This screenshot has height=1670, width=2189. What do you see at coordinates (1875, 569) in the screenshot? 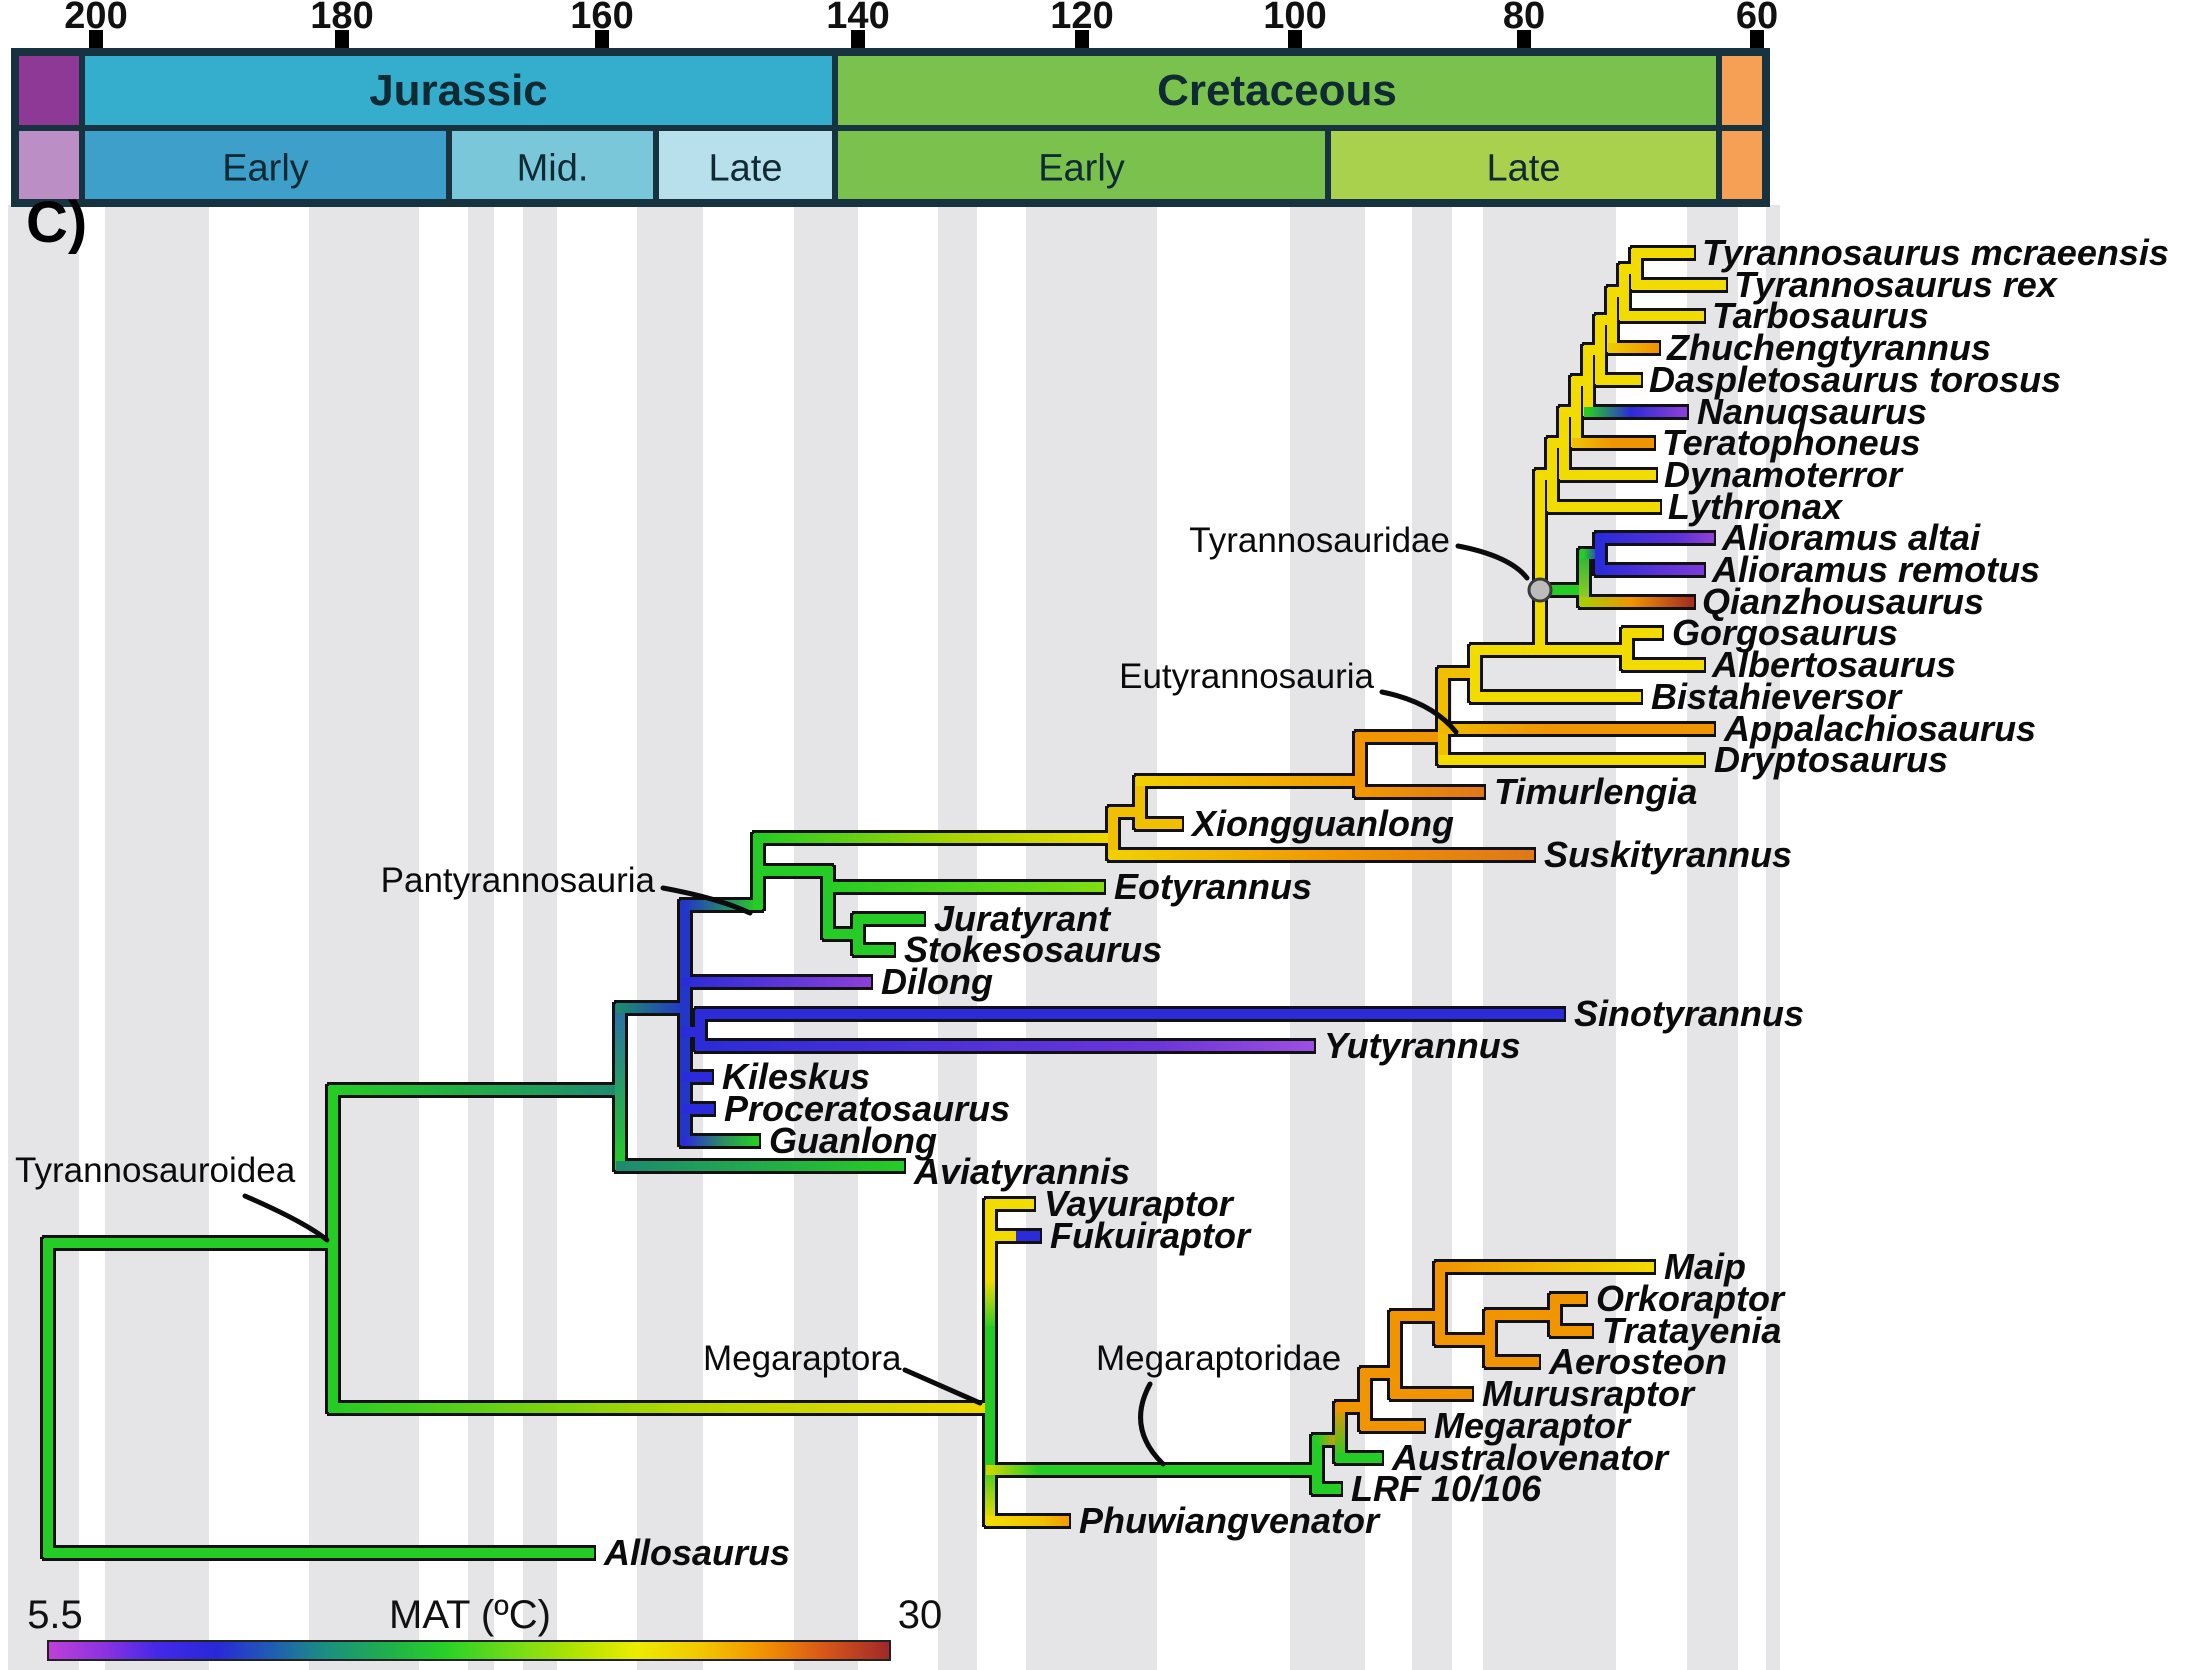
I see `taxon-label: Alioramus remotus` at bounding box center [1875, 569].